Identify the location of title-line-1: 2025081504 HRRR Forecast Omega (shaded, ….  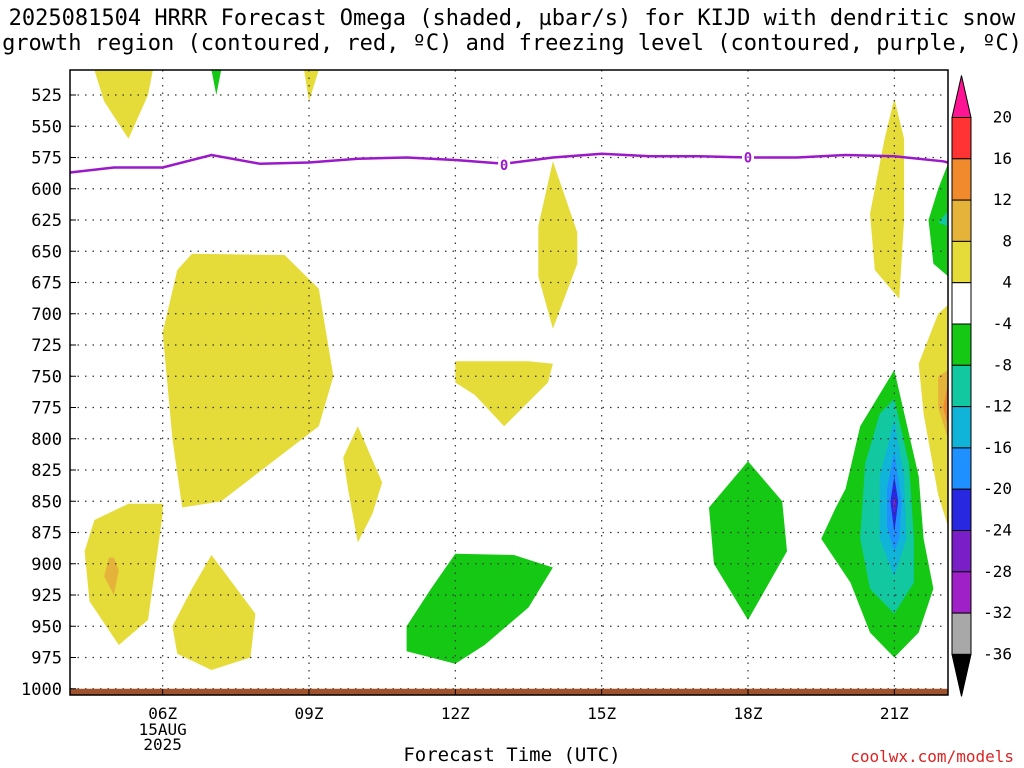
(512, 18).